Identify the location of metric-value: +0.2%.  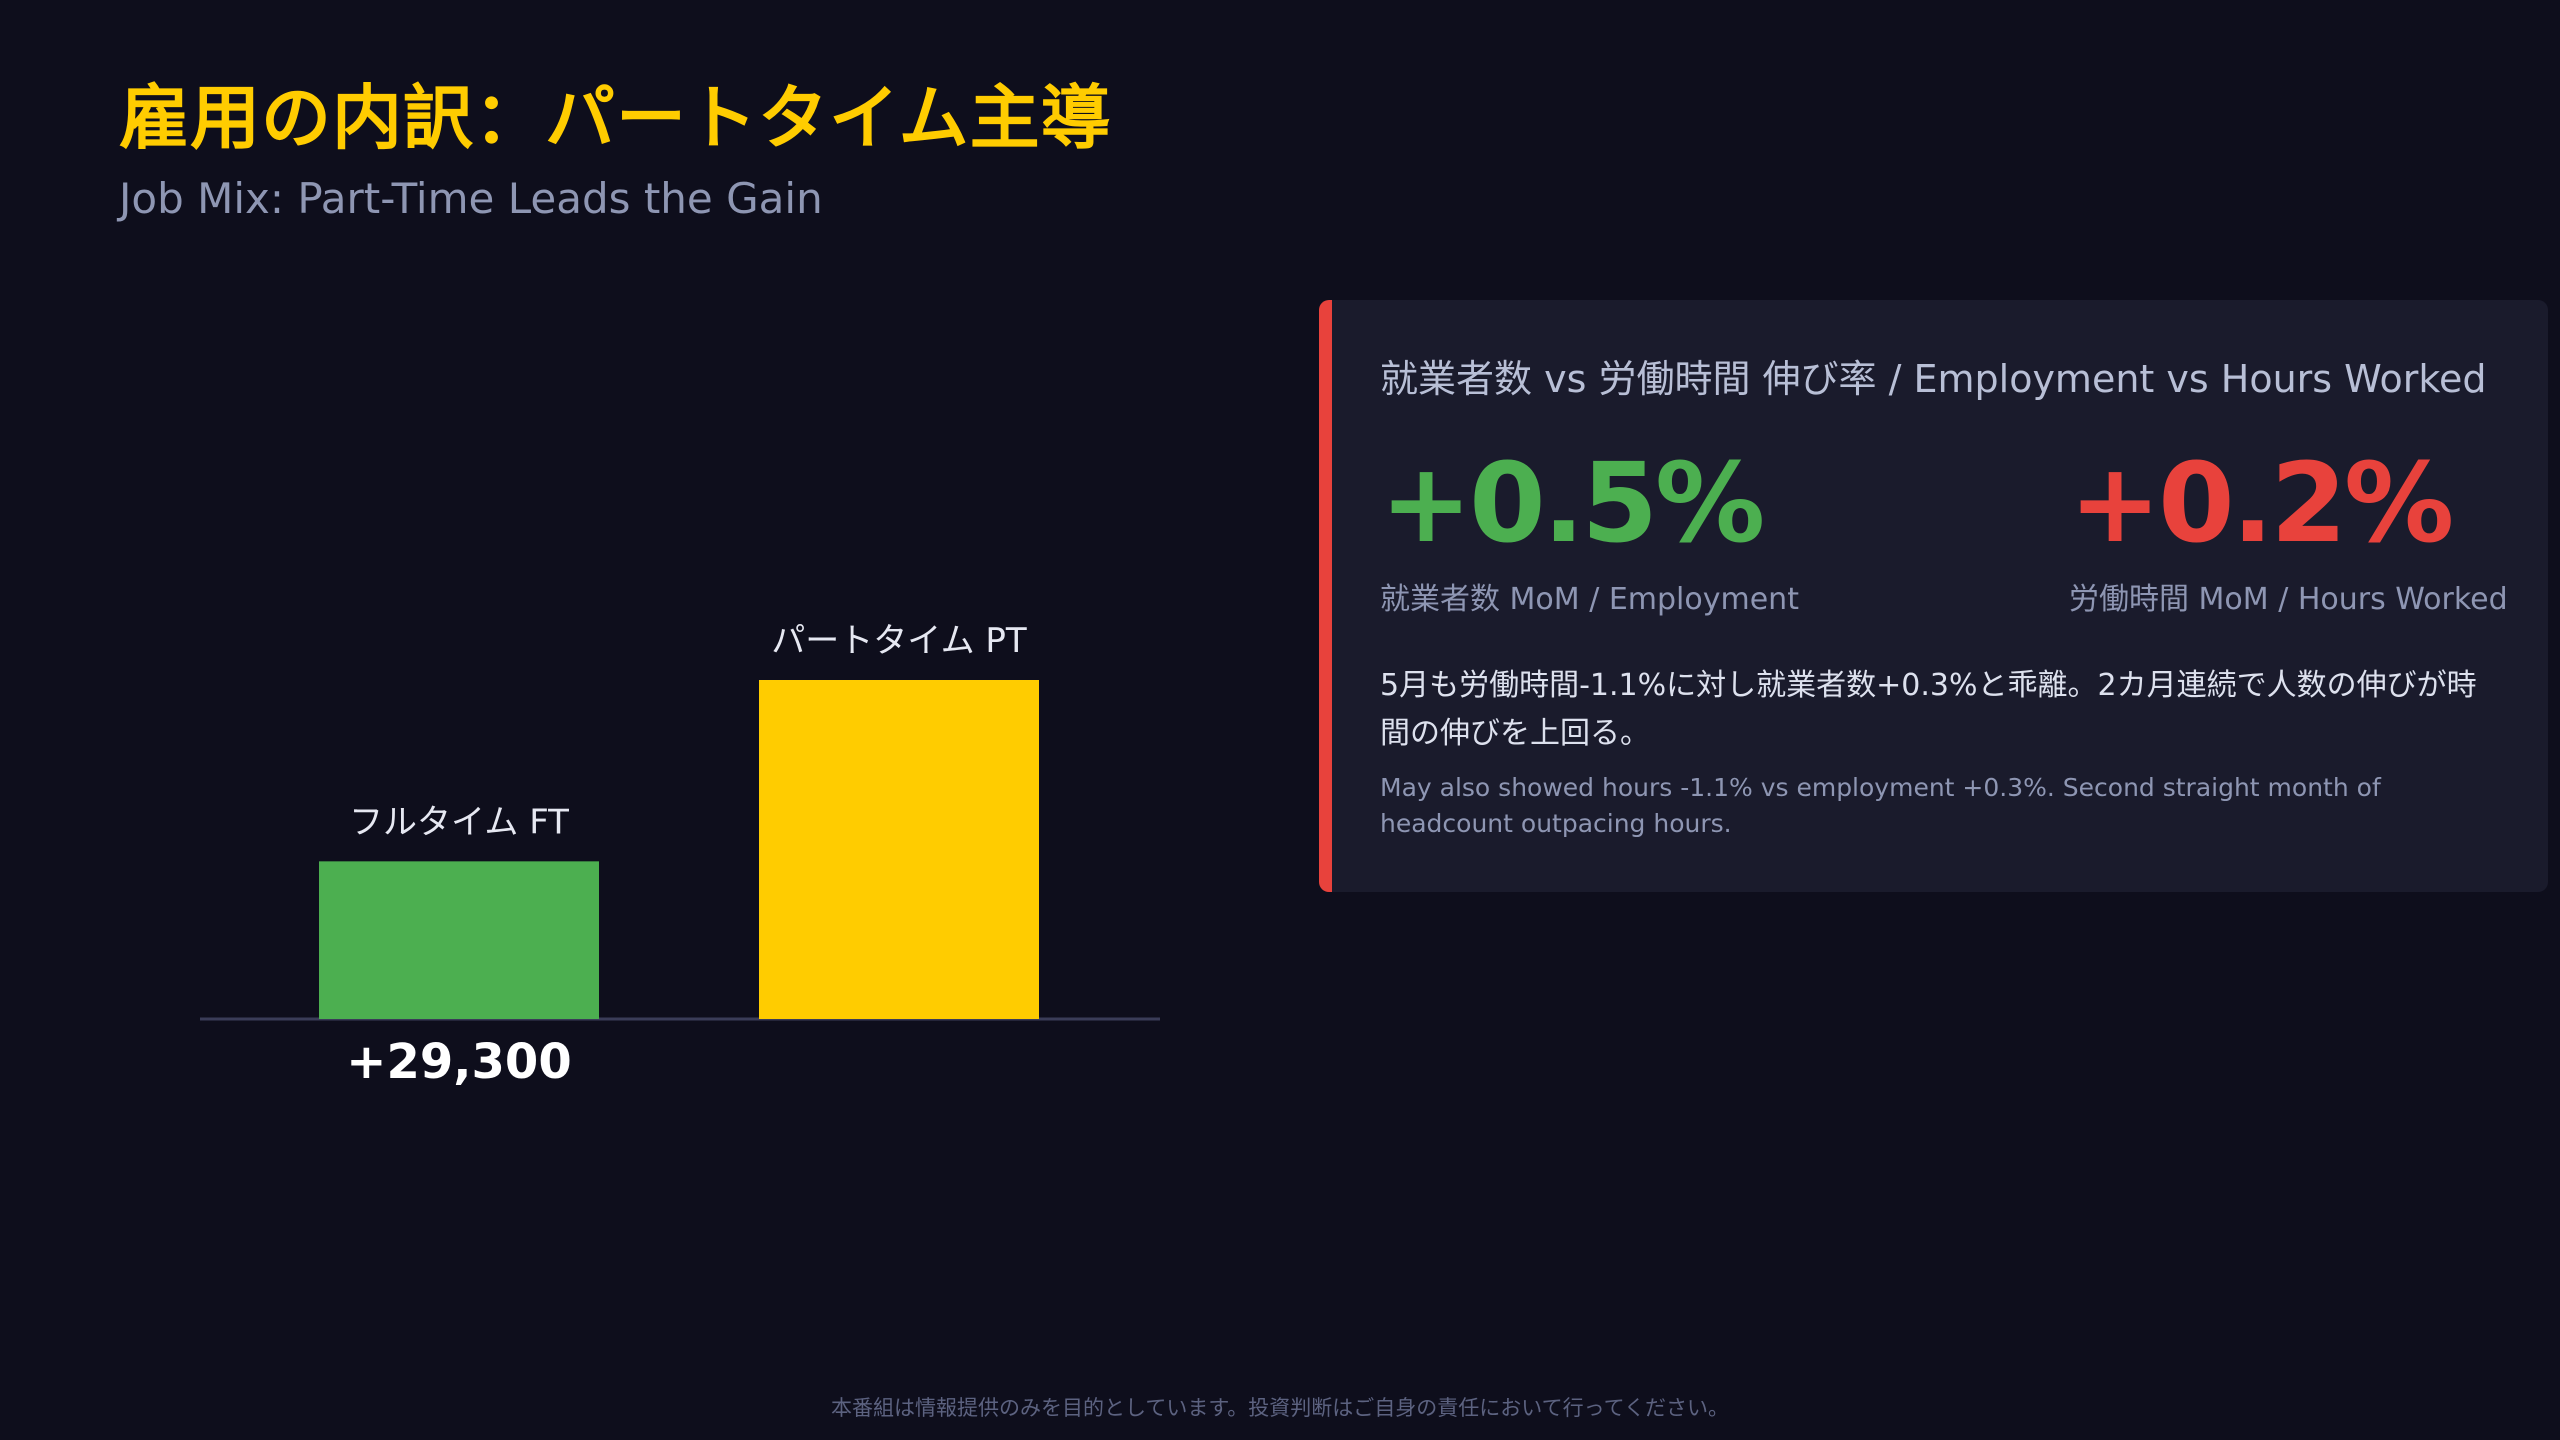
(2261, 503).